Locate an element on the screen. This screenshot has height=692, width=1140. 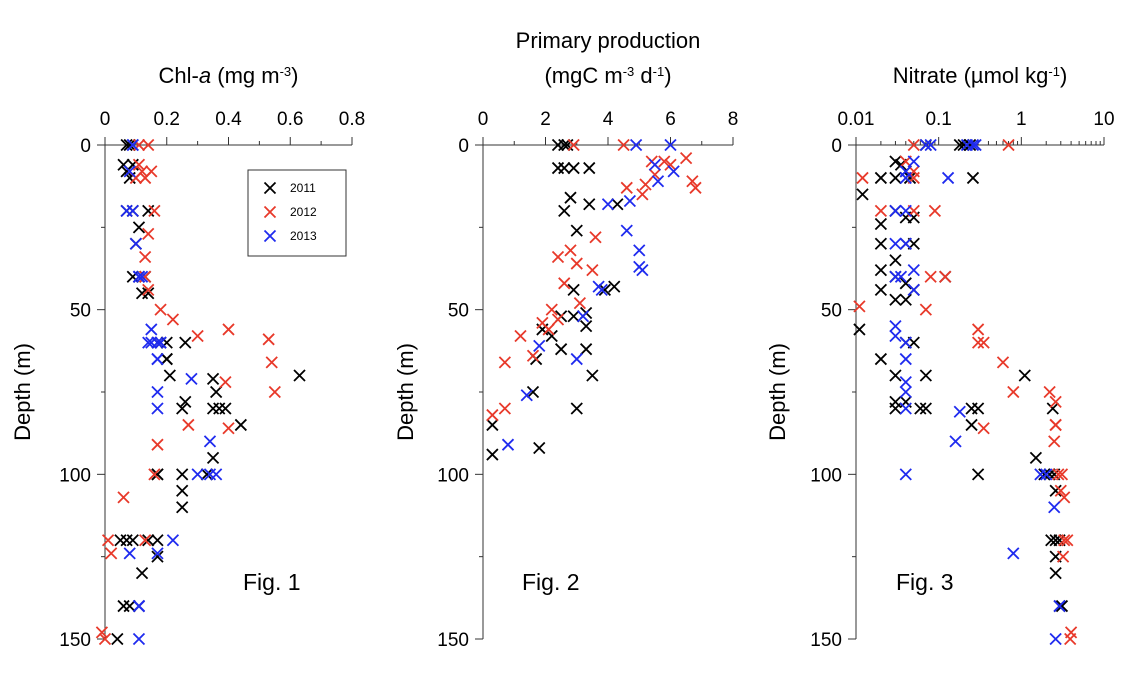
legend-label: 2013 is located at coordinates (303, 236).